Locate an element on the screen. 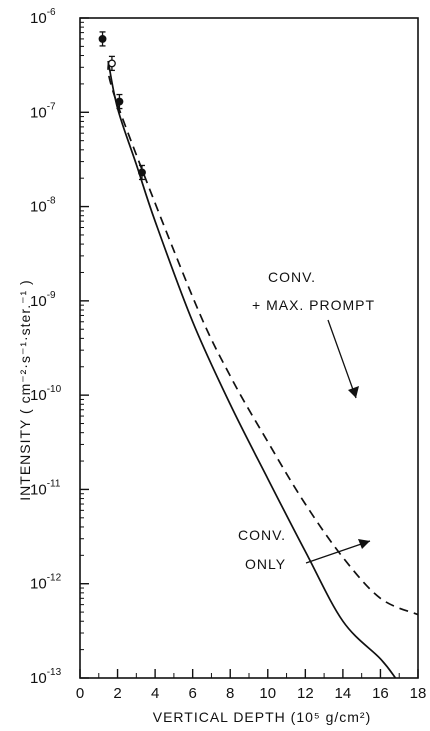 This screenshot has width=430, height=731. x-tick-label: 12 is located at coordinates (305, 693).